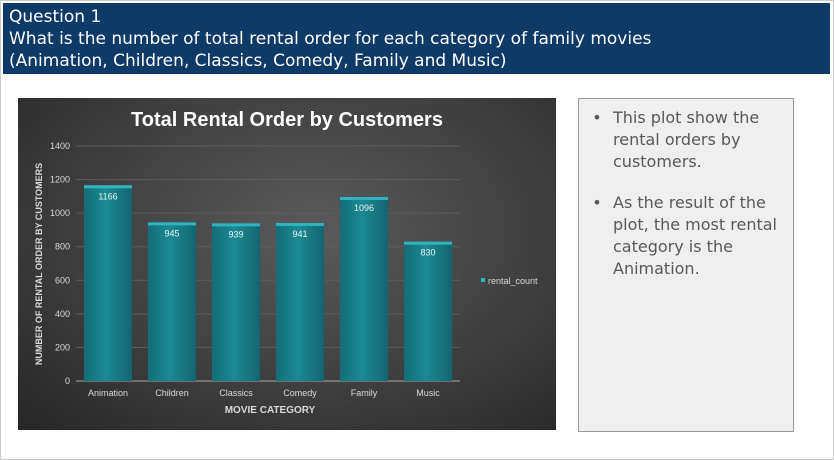 Image resolution: width=834 pixels, height=460 pixels. Describe the element at coordinates (235, 234) in the screenshot. I see `data-label: 939` at that location.